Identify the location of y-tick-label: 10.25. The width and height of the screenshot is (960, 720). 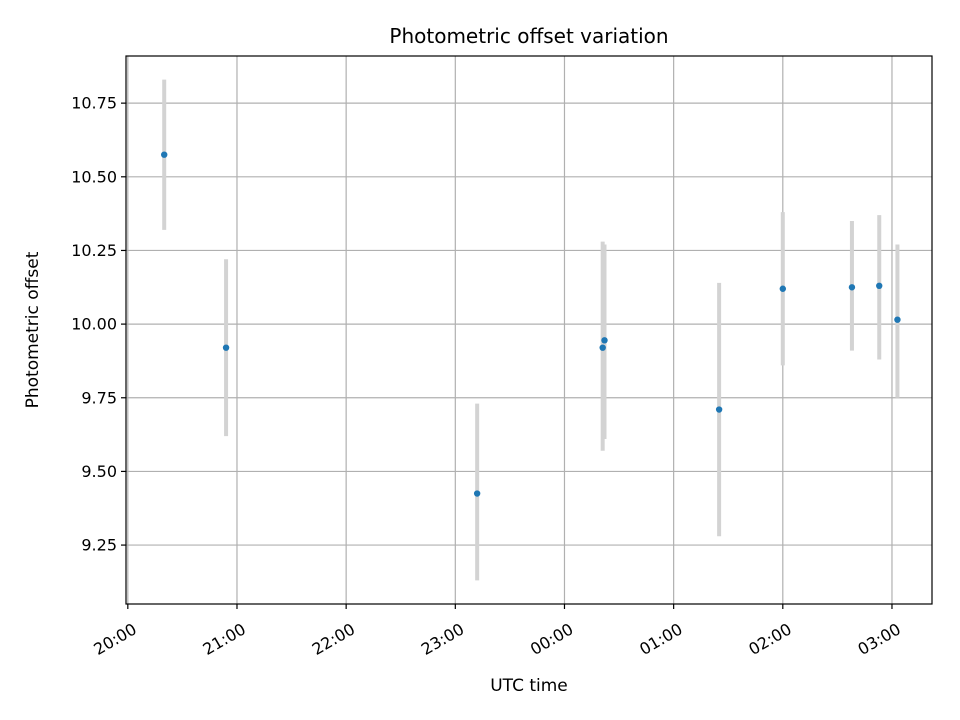
(94, 250).